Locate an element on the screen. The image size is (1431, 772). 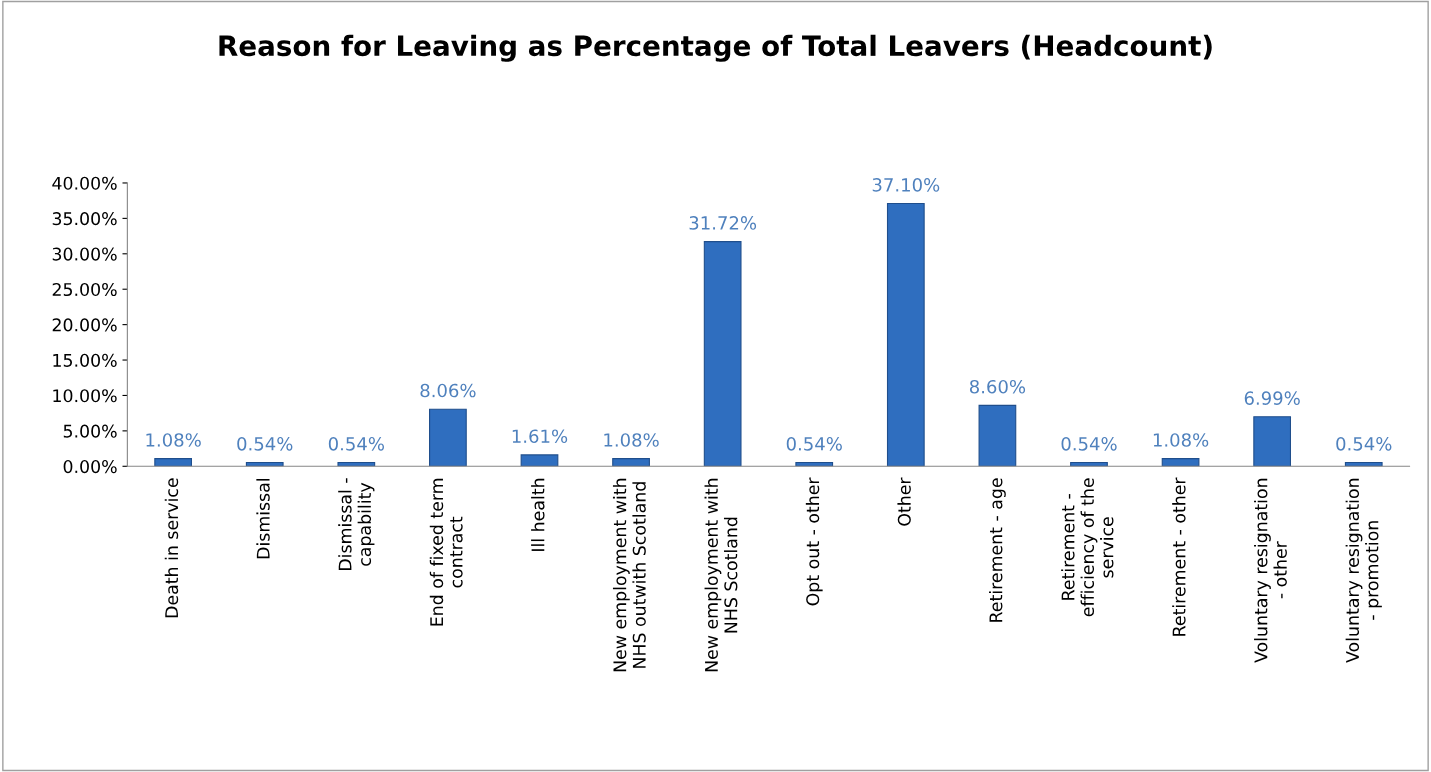
x-tick-label: Death in service is located at coordinates (171, 548).